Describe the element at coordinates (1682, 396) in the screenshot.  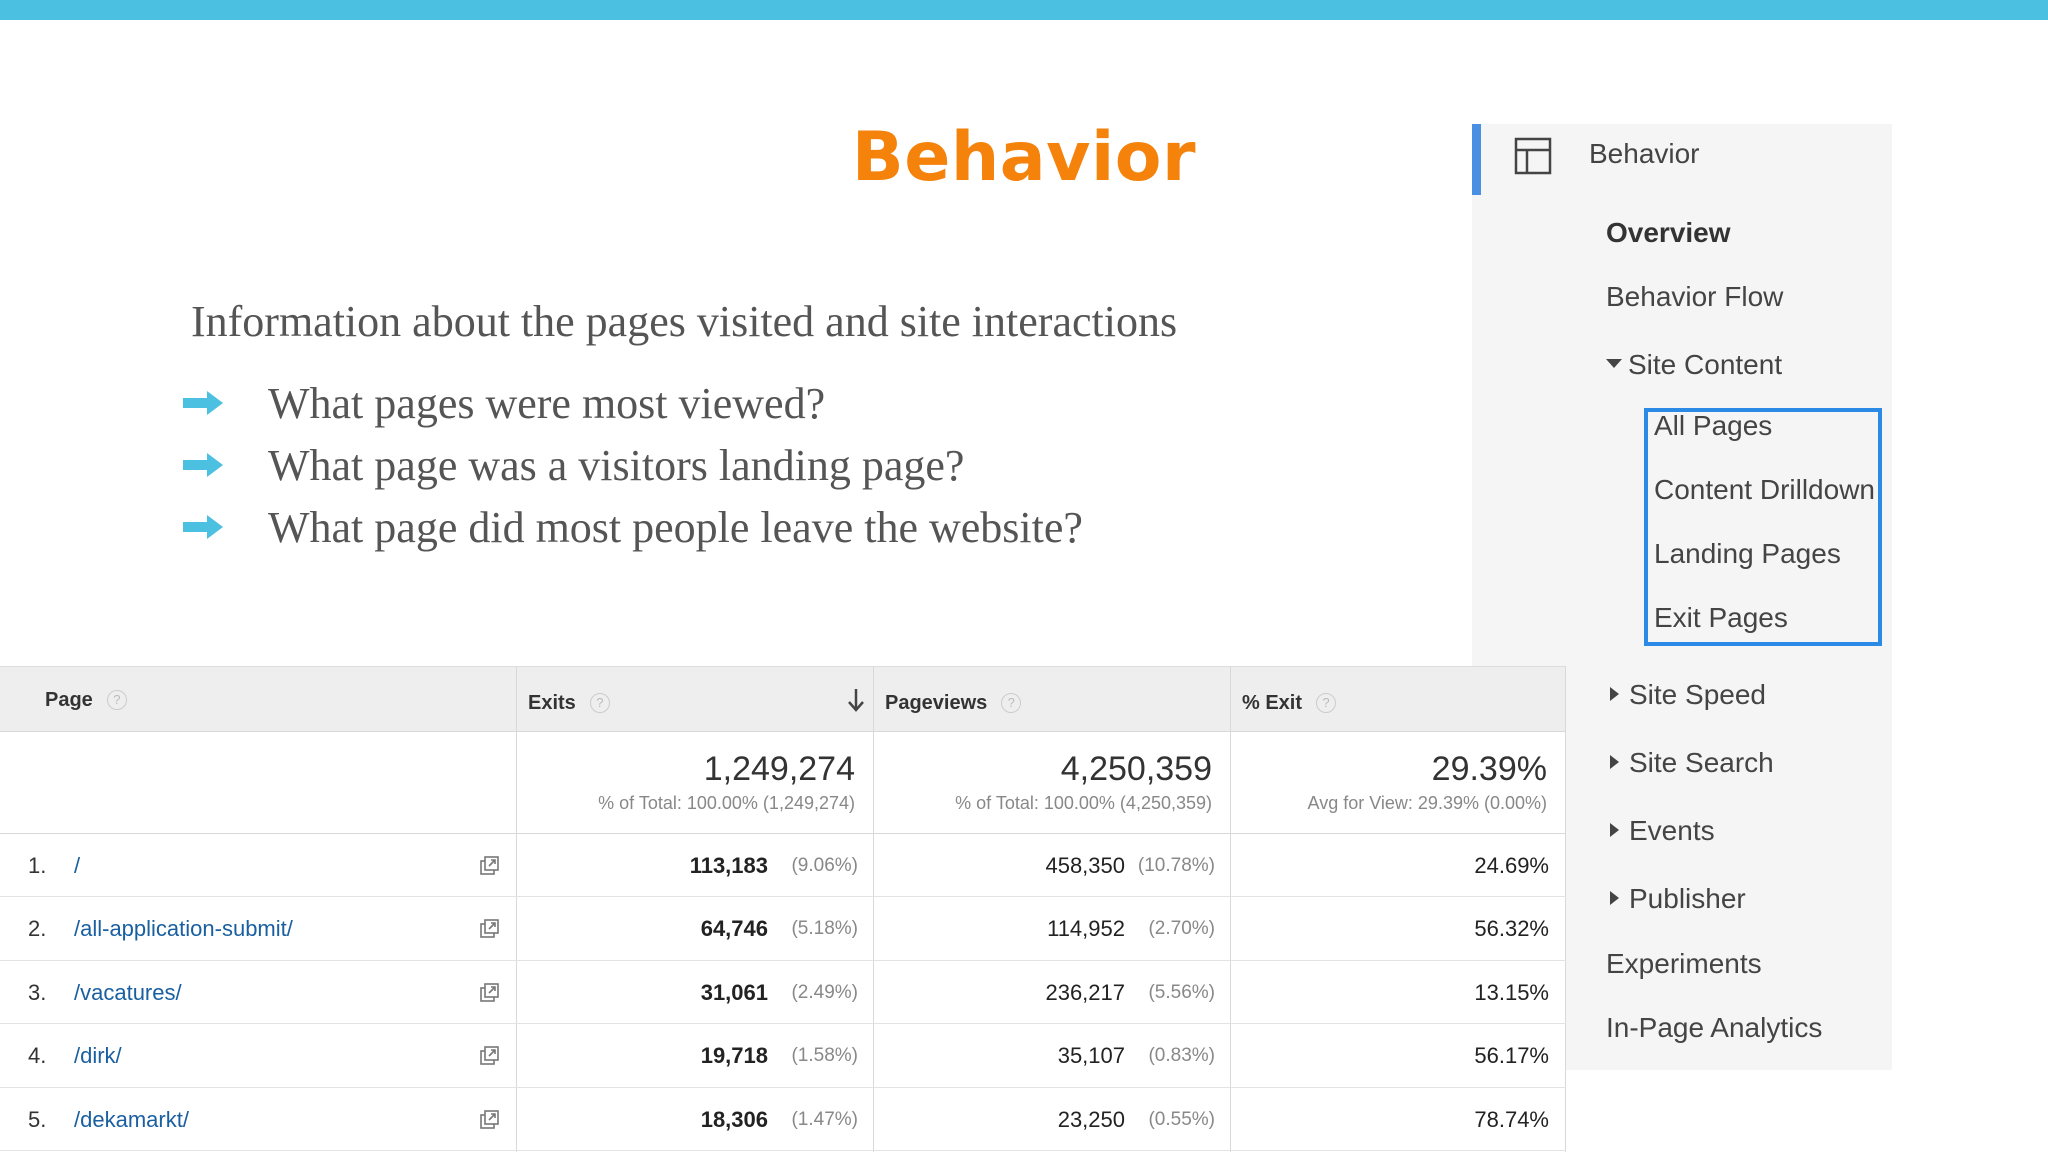
I see `sidebar-panel` at that location.